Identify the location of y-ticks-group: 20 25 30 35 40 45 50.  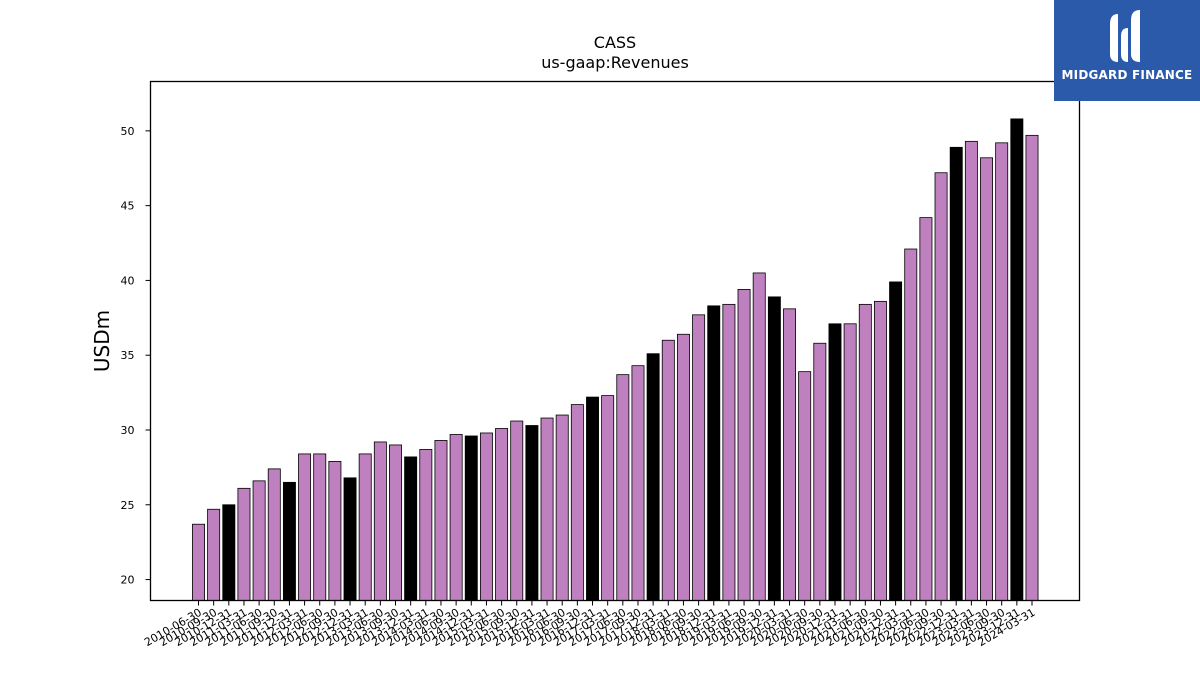
(136, 356).